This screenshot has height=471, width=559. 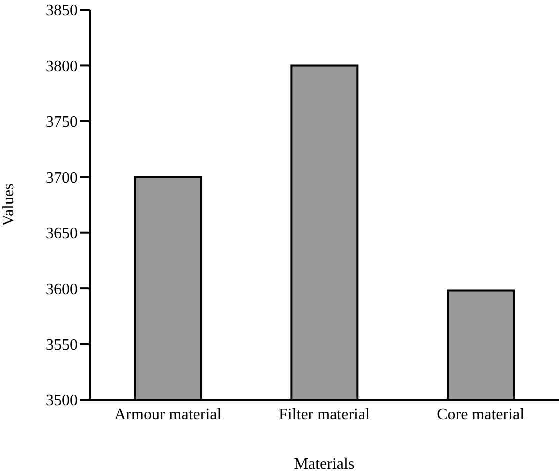 I want to click on y-tick-label: 3600, so click(x=62, y=289).